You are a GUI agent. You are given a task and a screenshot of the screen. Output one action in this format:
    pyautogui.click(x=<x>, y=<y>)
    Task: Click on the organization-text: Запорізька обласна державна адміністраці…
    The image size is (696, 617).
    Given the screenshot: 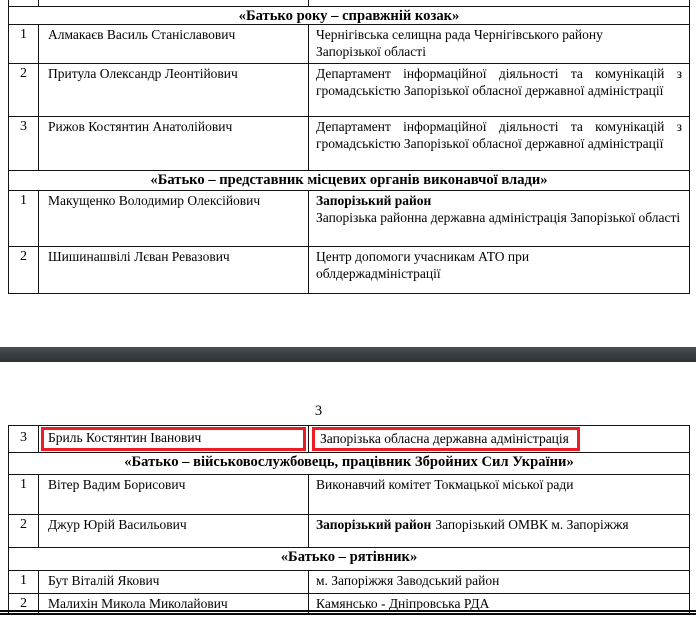 What is the action you would take?
    pyautogui.click(x=444, y=438)
    